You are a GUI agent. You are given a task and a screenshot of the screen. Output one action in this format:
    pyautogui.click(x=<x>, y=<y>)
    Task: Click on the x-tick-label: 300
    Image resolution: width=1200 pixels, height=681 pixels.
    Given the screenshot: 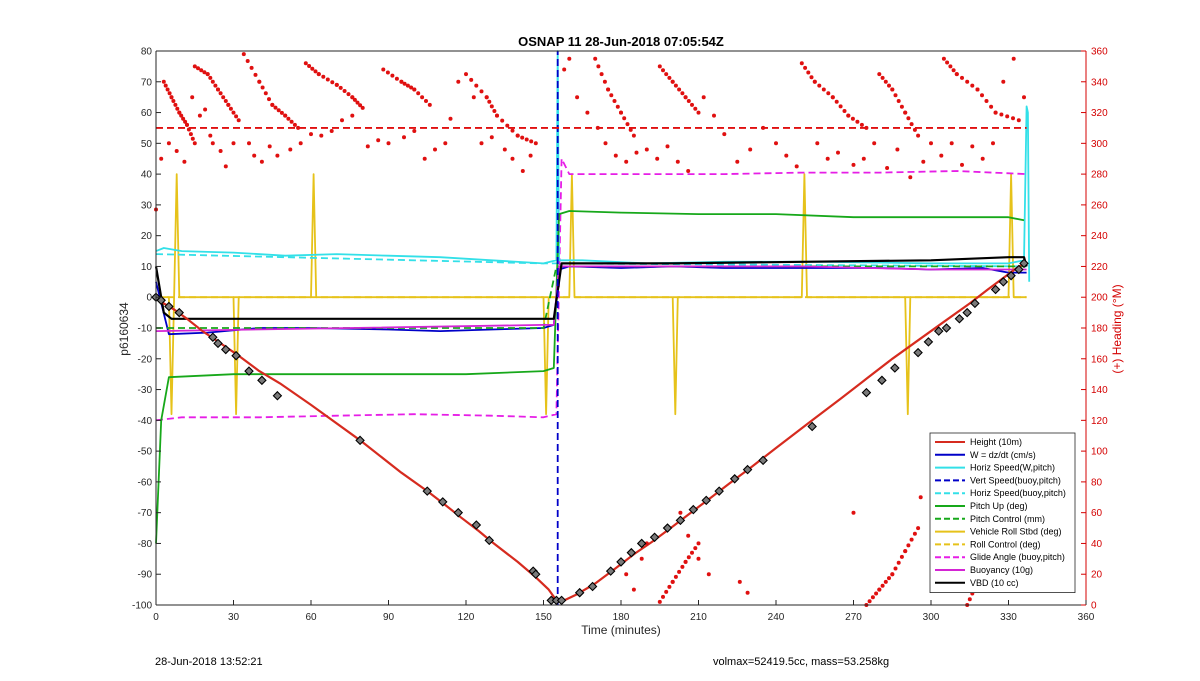 What is the action you would take?
    pyautogui.click(x=931, y=617)
    